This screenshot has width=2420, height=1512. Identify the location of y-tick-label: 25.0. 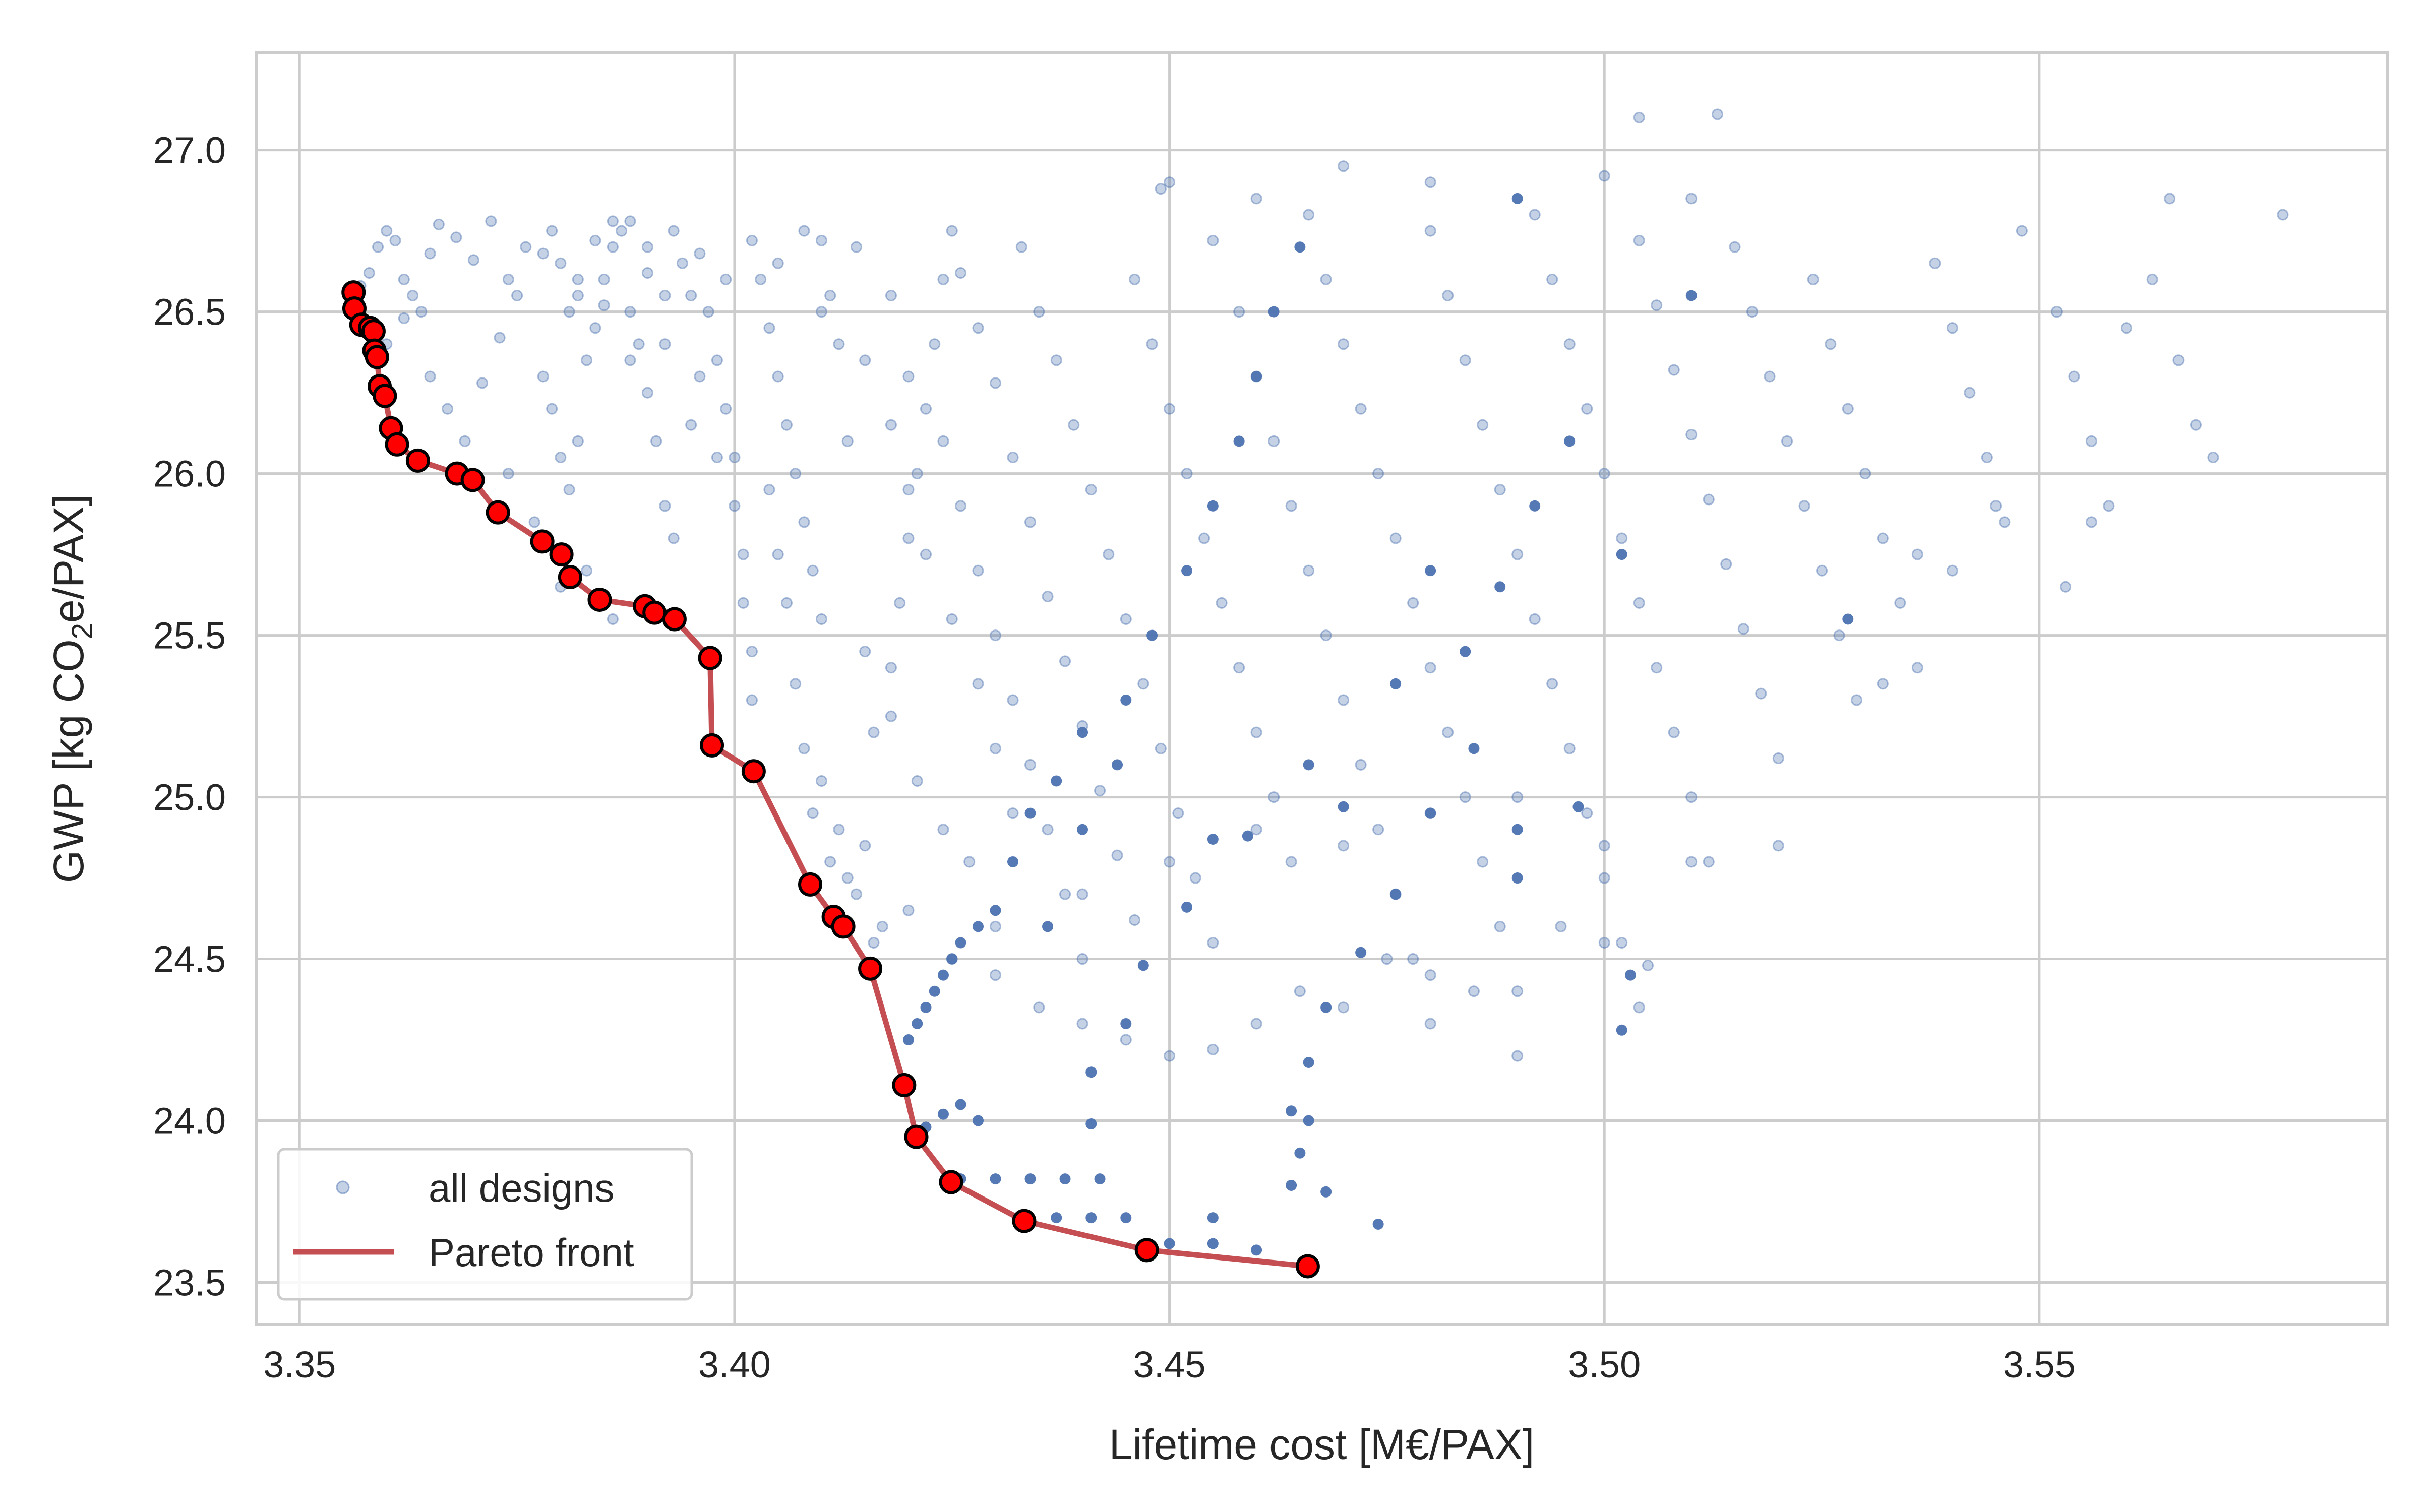
(189, 797).